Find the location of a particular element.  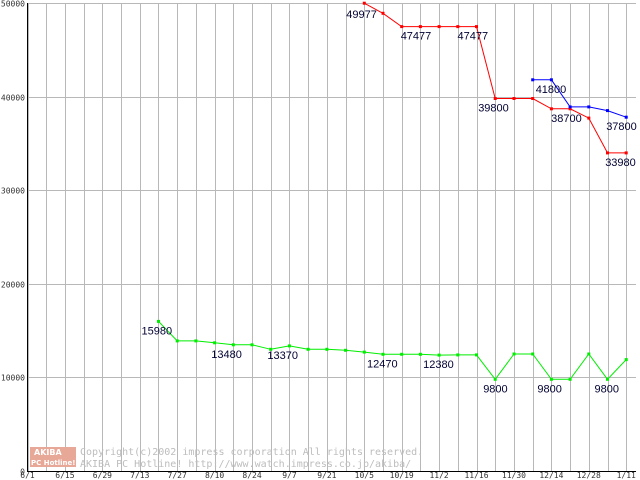

data-label: 13370 is located at coordinates (282, 356).